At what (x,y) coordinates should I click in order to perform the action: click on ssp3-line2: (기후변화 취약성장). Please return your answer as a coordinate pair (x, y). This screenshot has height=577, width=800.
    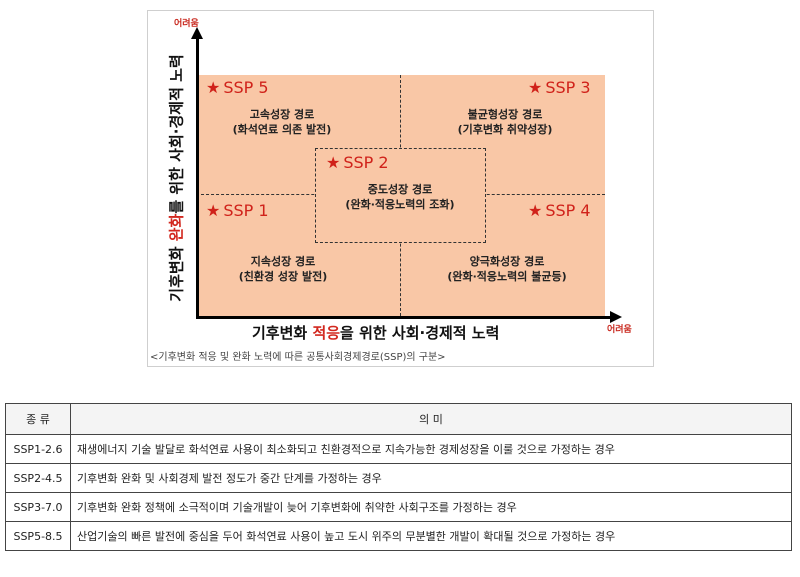
    Looking at the image, I should click on (505, 129).